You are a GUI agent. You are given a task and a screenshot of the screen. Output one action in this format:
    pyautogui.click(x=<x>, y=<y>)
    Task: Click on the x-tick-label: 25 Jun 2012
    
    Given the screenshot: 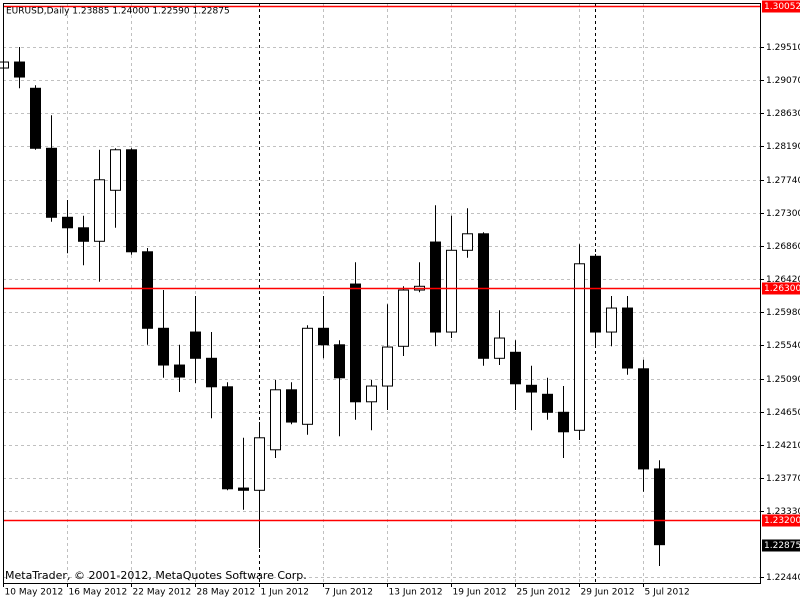 What is the action you would take?
    pyautogui.click(x=544, y=593)
    